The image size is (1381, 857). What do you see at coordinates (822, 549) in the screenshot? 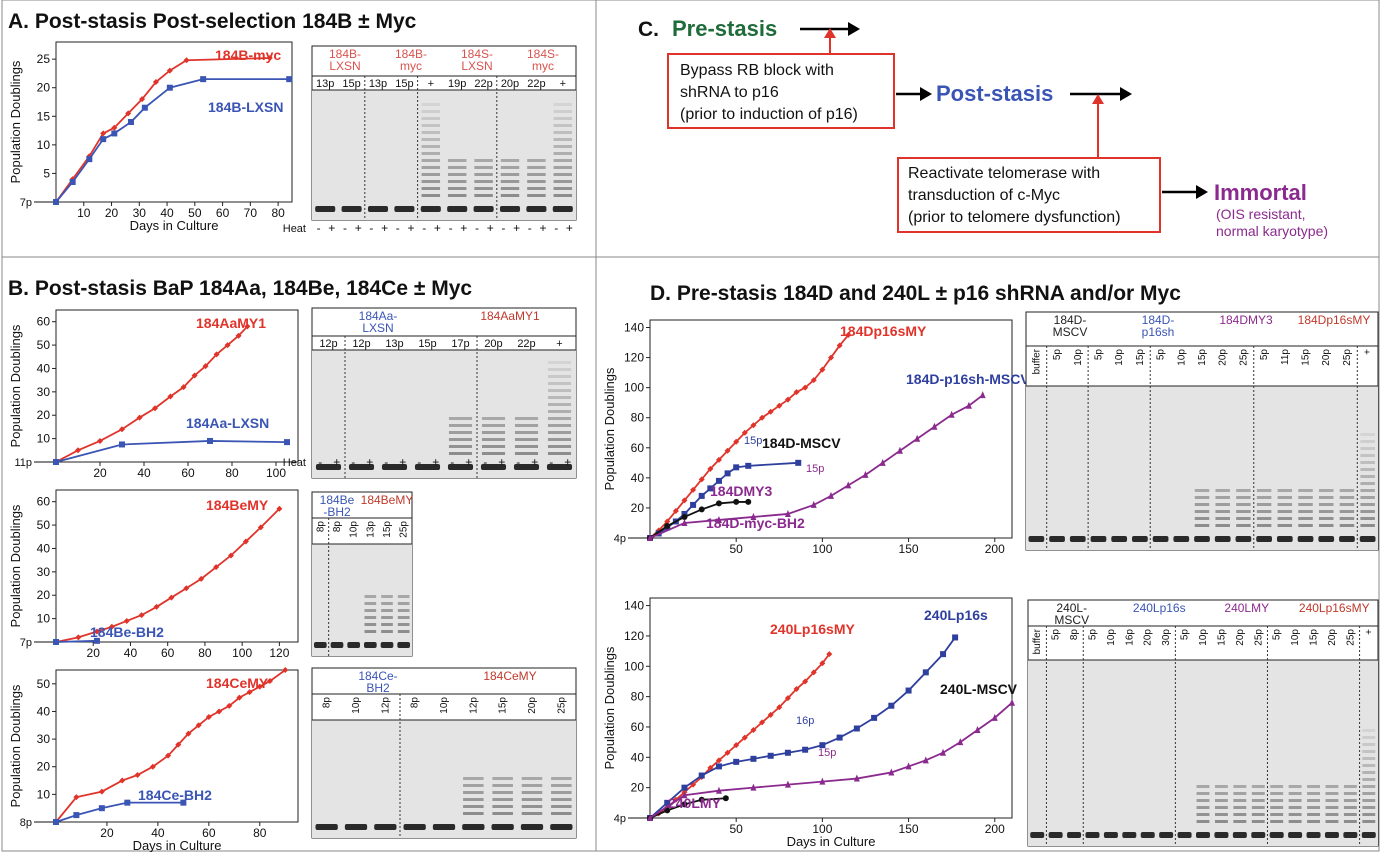
I see `x-tick-label: 100` at bounding box center [822, 549].